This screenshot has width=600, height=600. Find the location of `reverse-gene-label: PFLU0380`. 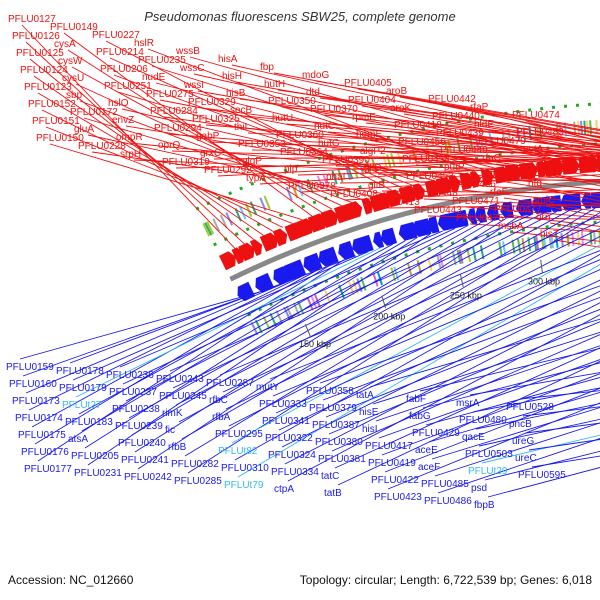

reverse-gene-label: PFLU0380 is located at coordinates (339, 442).